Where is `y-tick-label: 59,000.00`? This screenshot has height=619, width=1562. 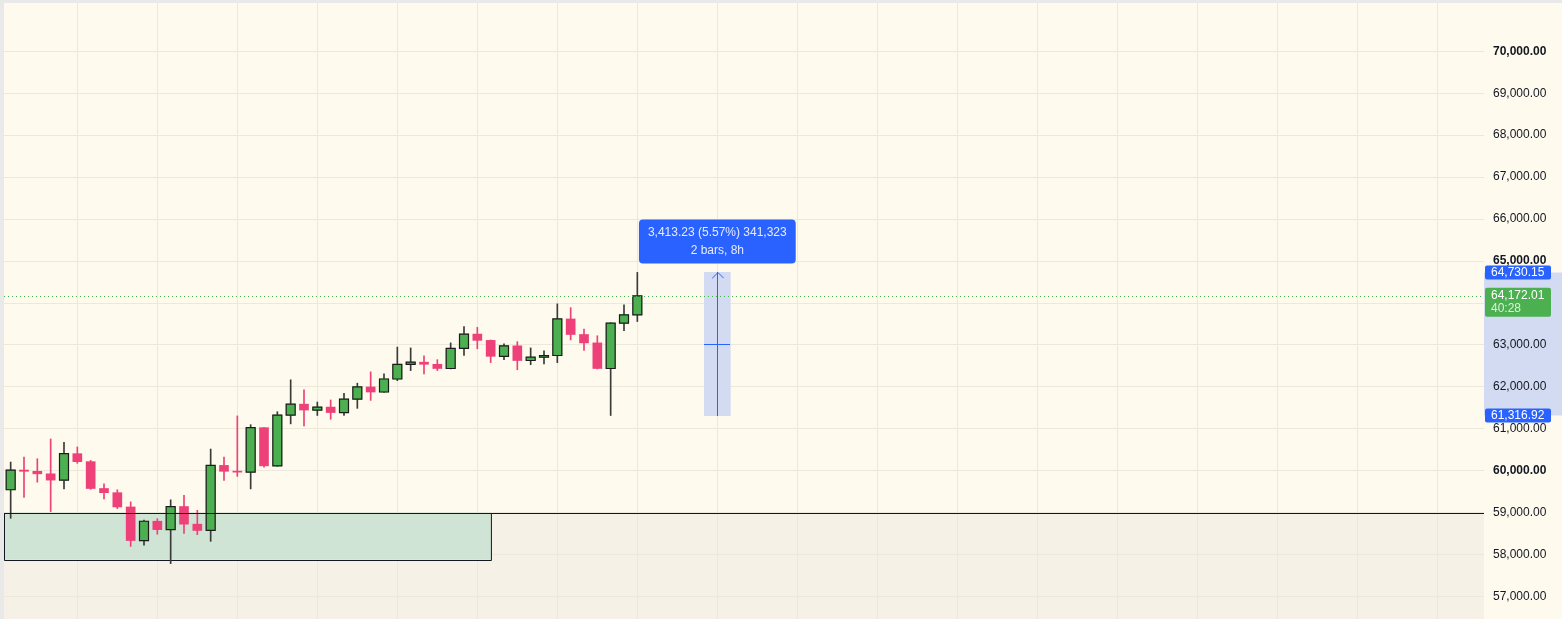
y-tick-label: 59,000.00 is located at coordinates (1520, 512).